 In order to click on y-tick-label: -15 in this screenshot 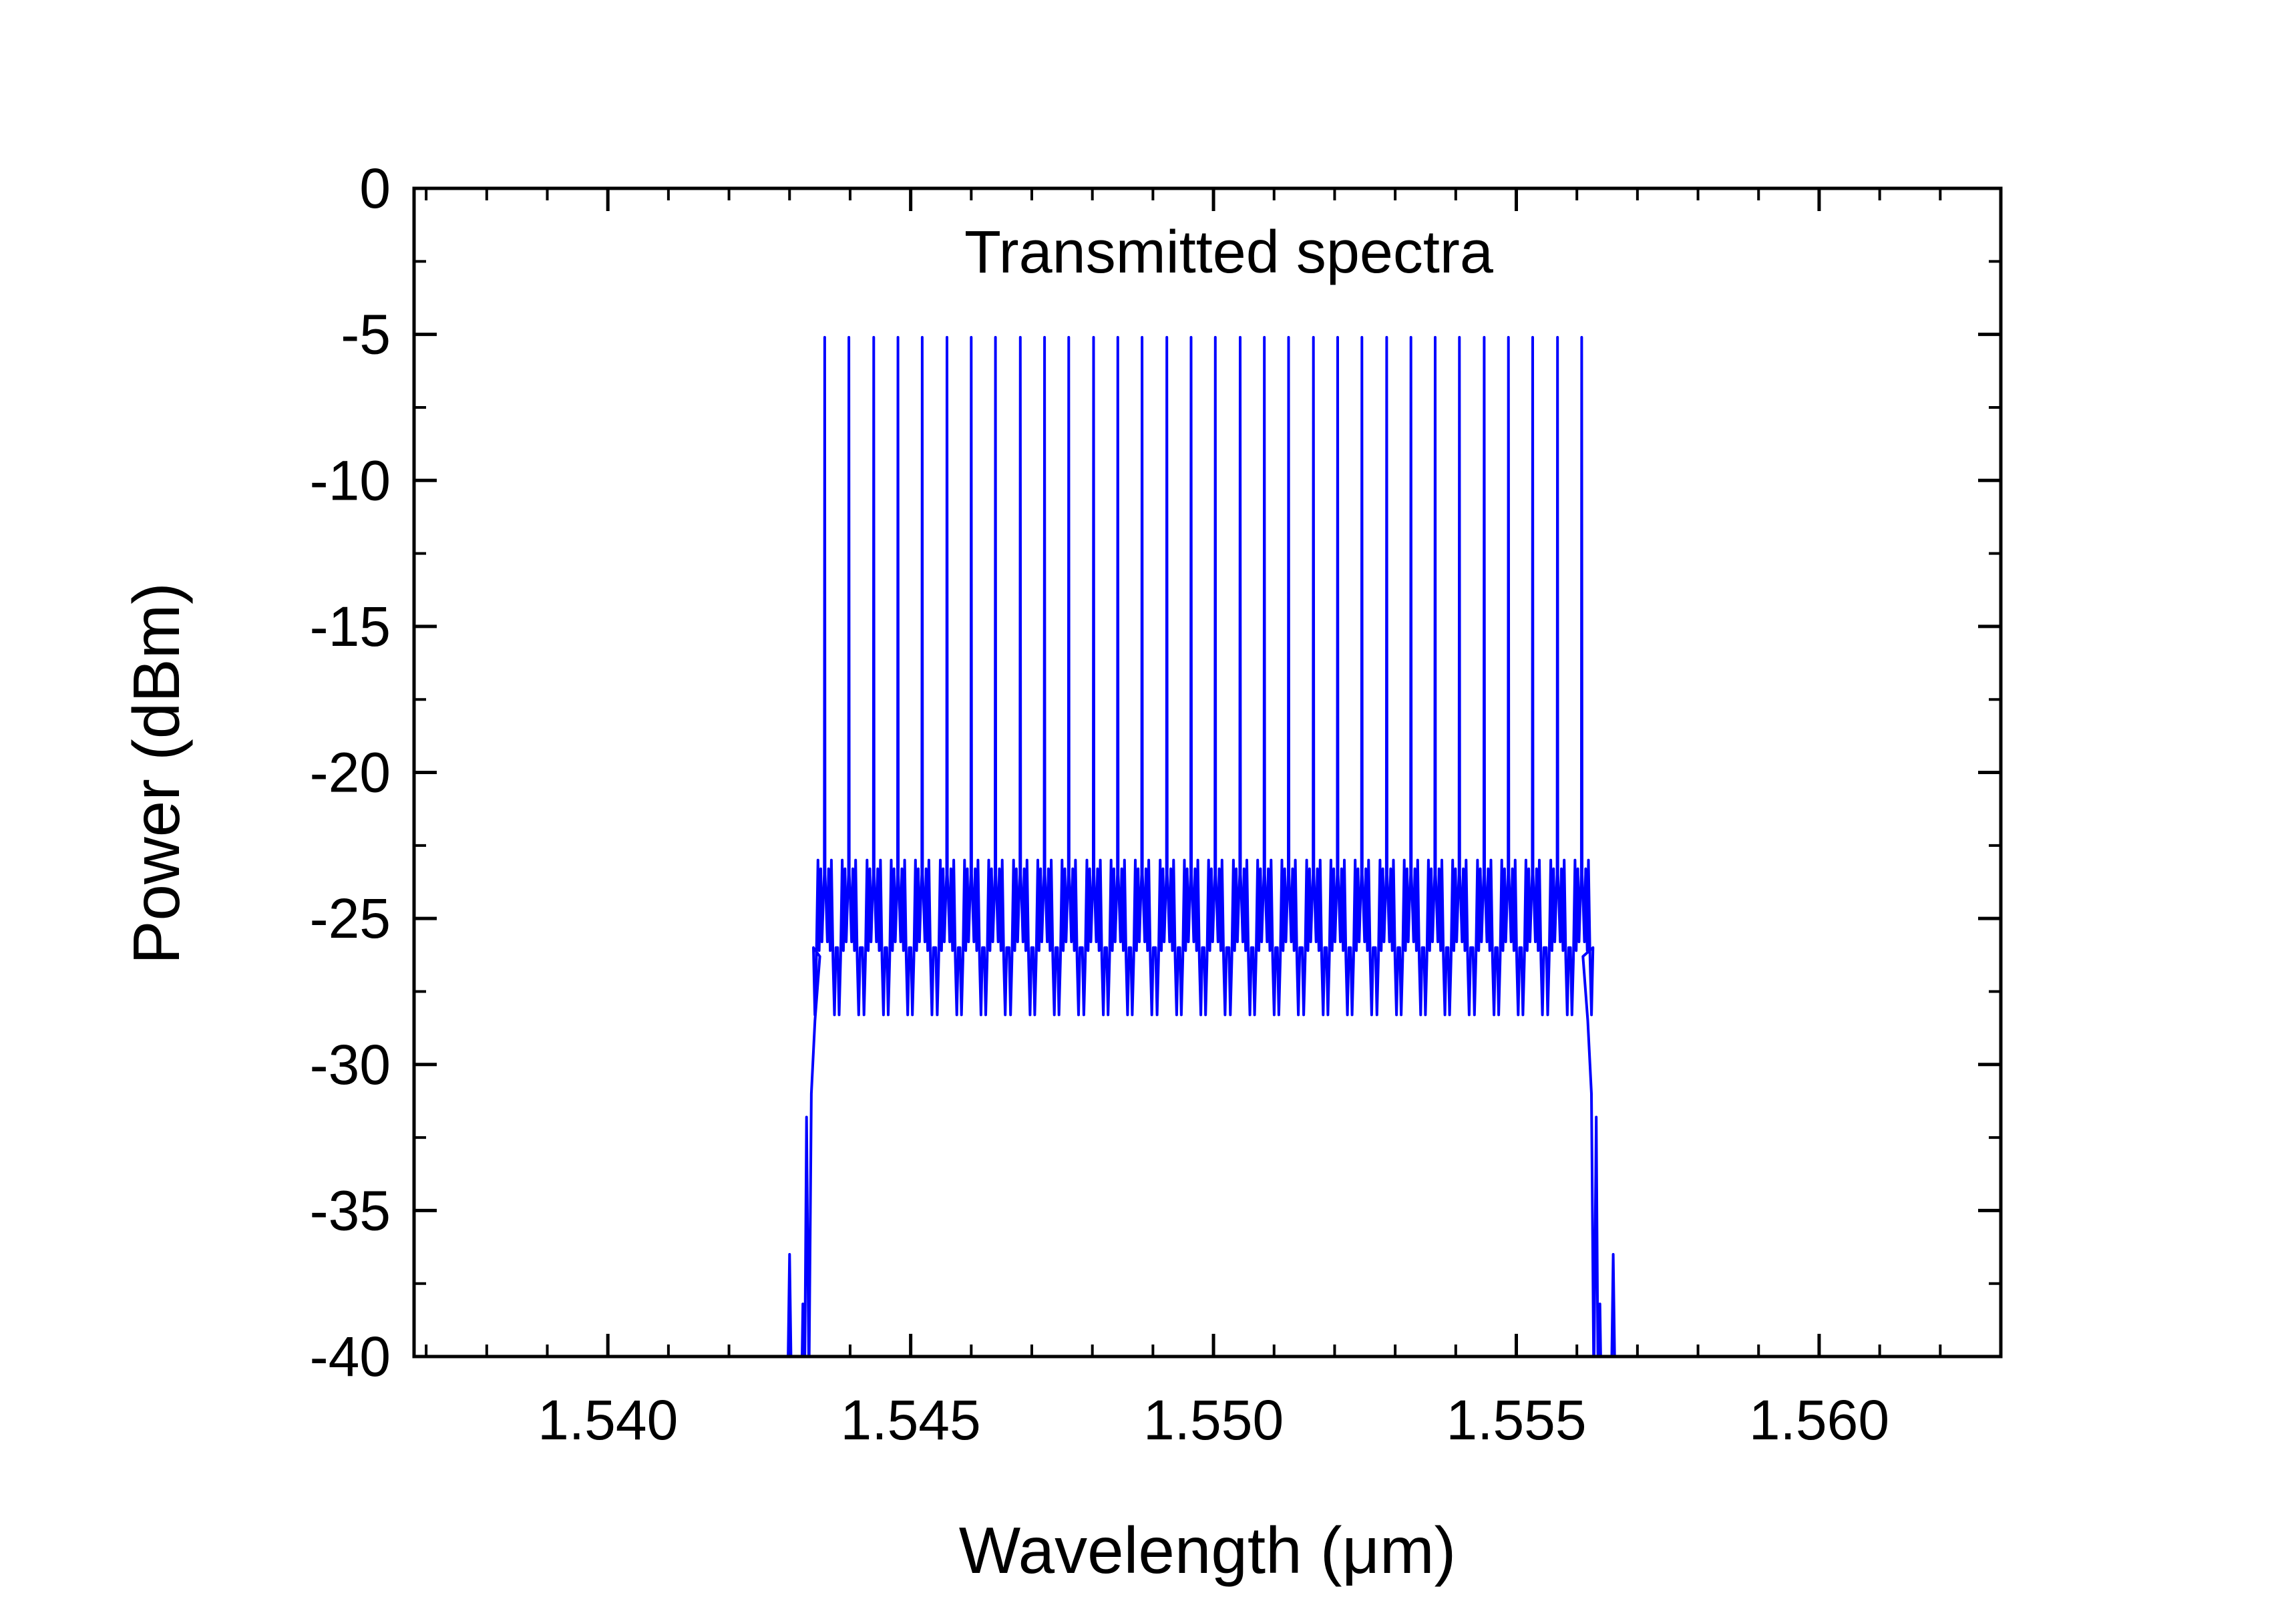, I will do `click(350, 626)`.